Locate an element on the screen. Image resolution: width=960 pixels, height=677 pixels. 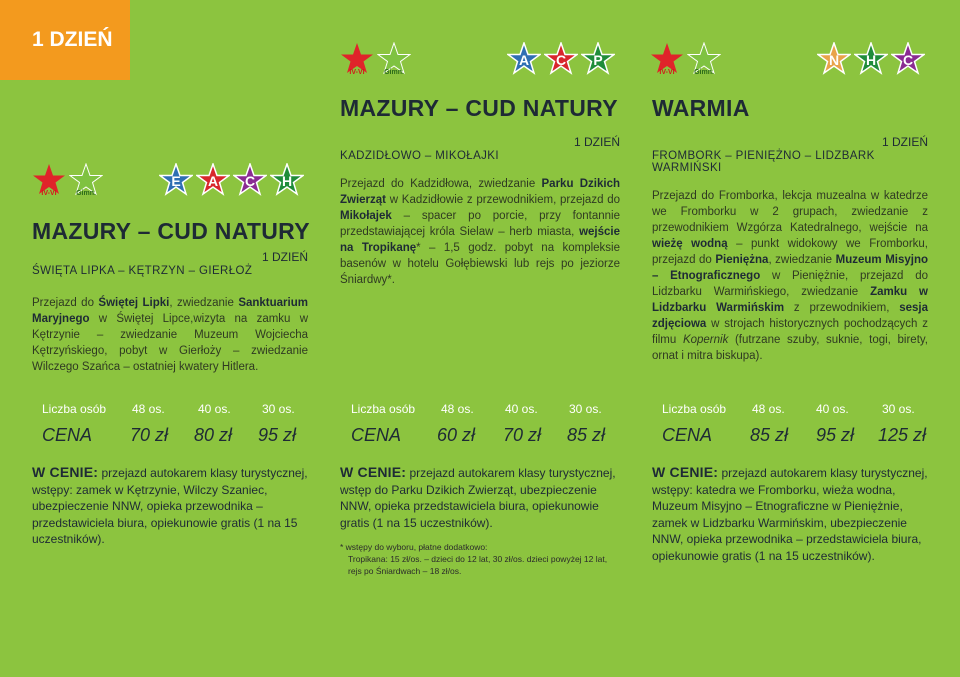
price-row-2: CENA 60 zł 70 zł 85 zł is located at coordinates (478, 435).